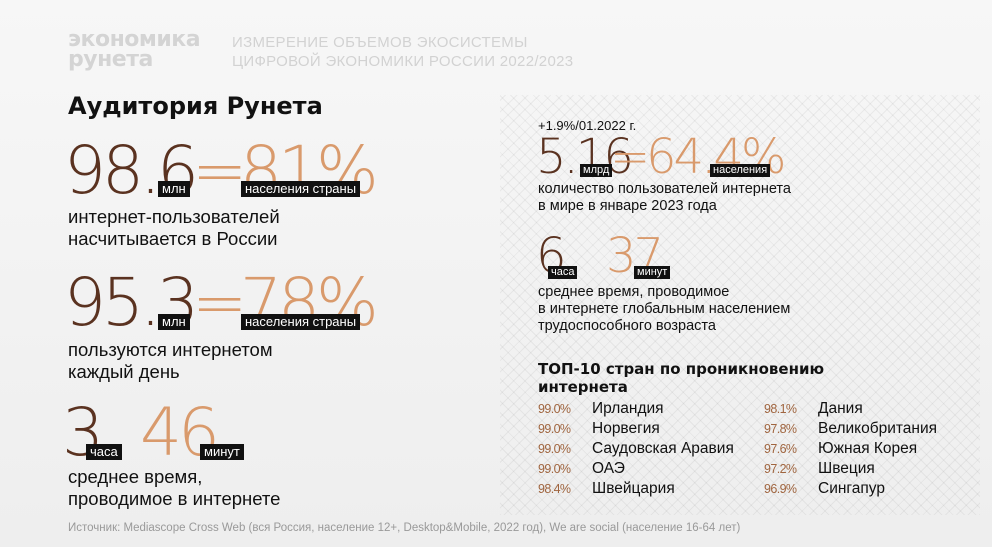 This screenshot has width=992, height=547. Describe the element at coordinates (851, 488) in the screenshot. I see `country-name: Сингапур` at that location.